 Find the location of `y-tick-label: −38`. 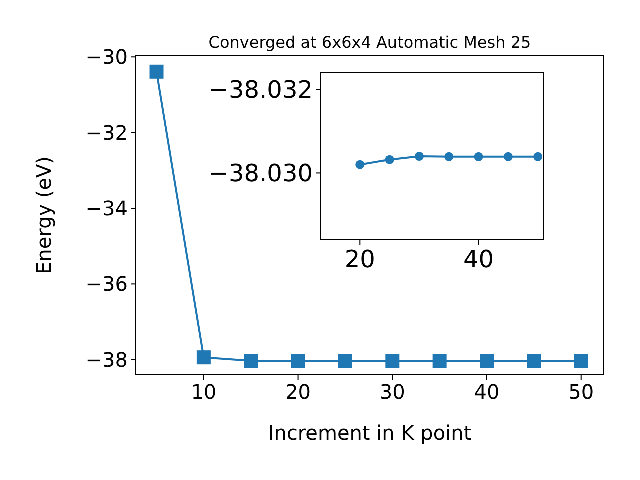

y-tick-label: −38 is located at coordinates (107, 360).